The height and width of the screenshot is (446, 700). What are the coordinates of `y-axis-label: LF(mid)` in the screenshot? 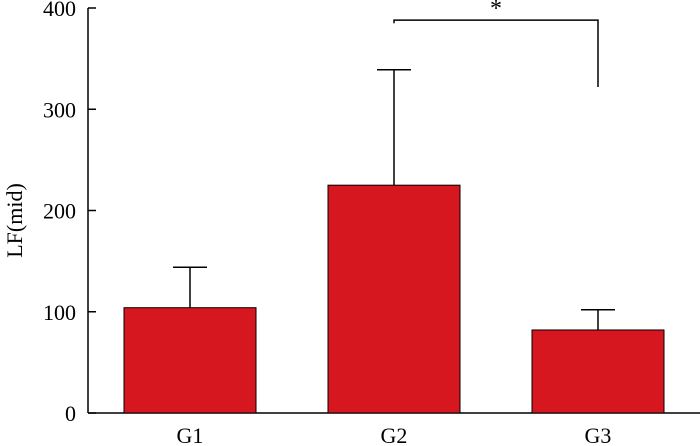 It's located at (14, 220).